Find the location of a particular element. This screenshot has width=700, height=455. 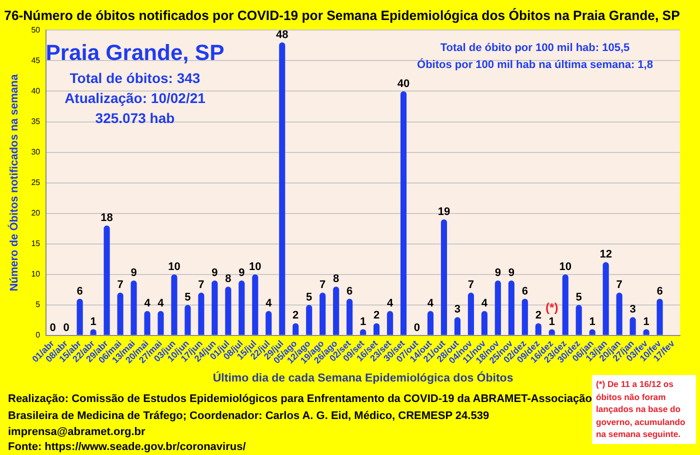

annotation: Total de óbitos: 343 is located at coordinates (135, 78).